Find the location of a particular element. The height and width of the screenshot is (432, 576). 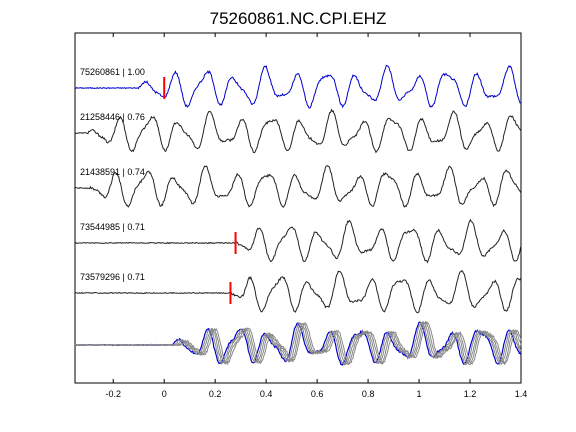

x-tick-label-6: 0.8 is located at coordinates (368, 394).